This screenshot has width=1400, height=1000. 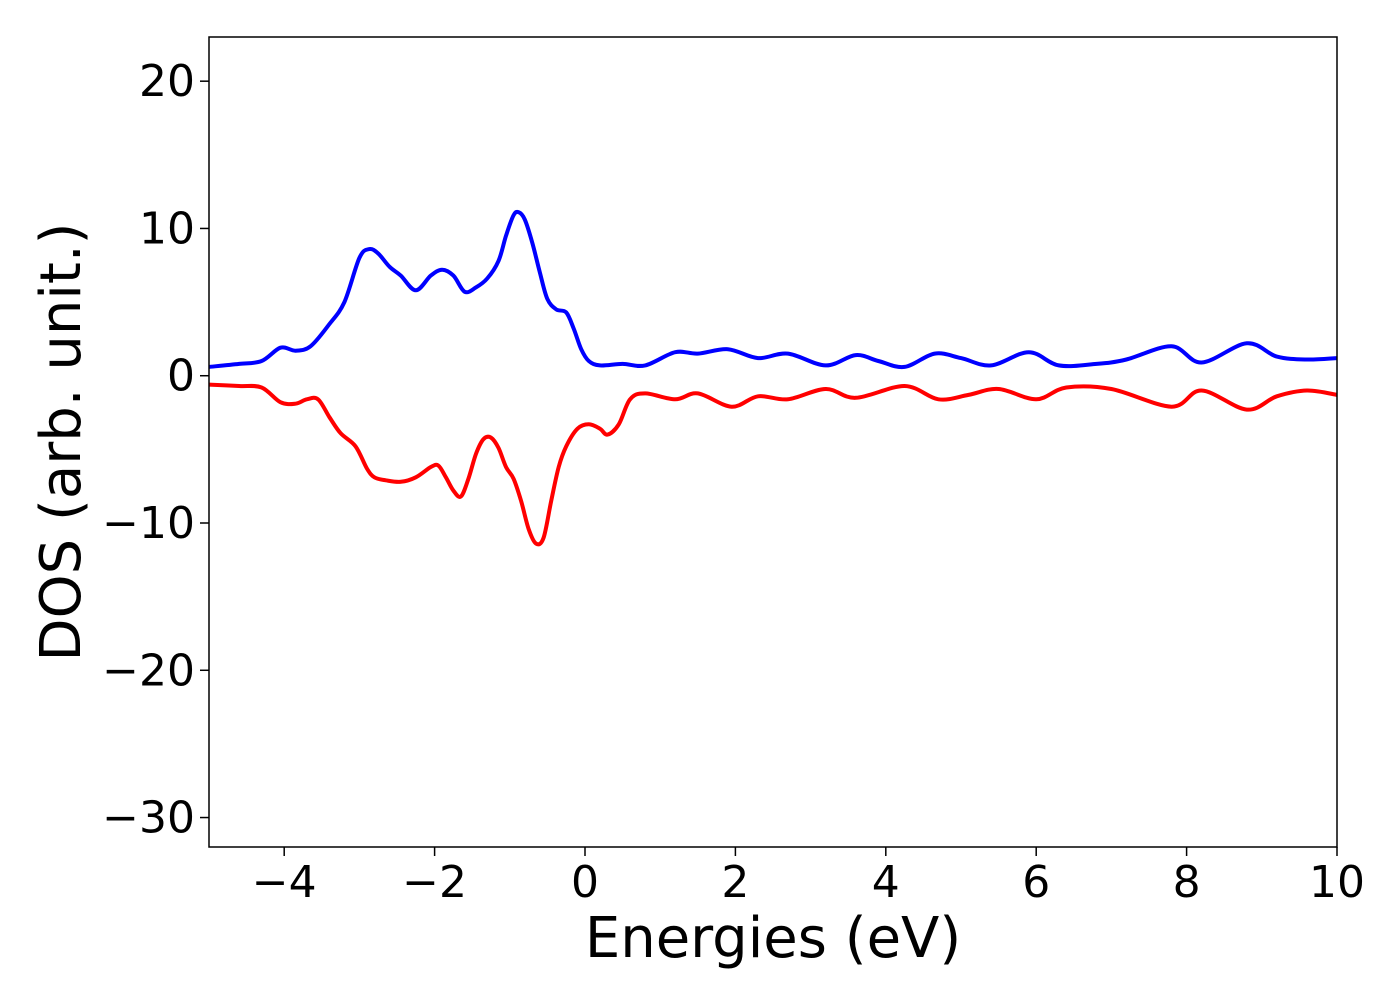 I want to click on x-tick-label: 4, so click(x=886, y=882).